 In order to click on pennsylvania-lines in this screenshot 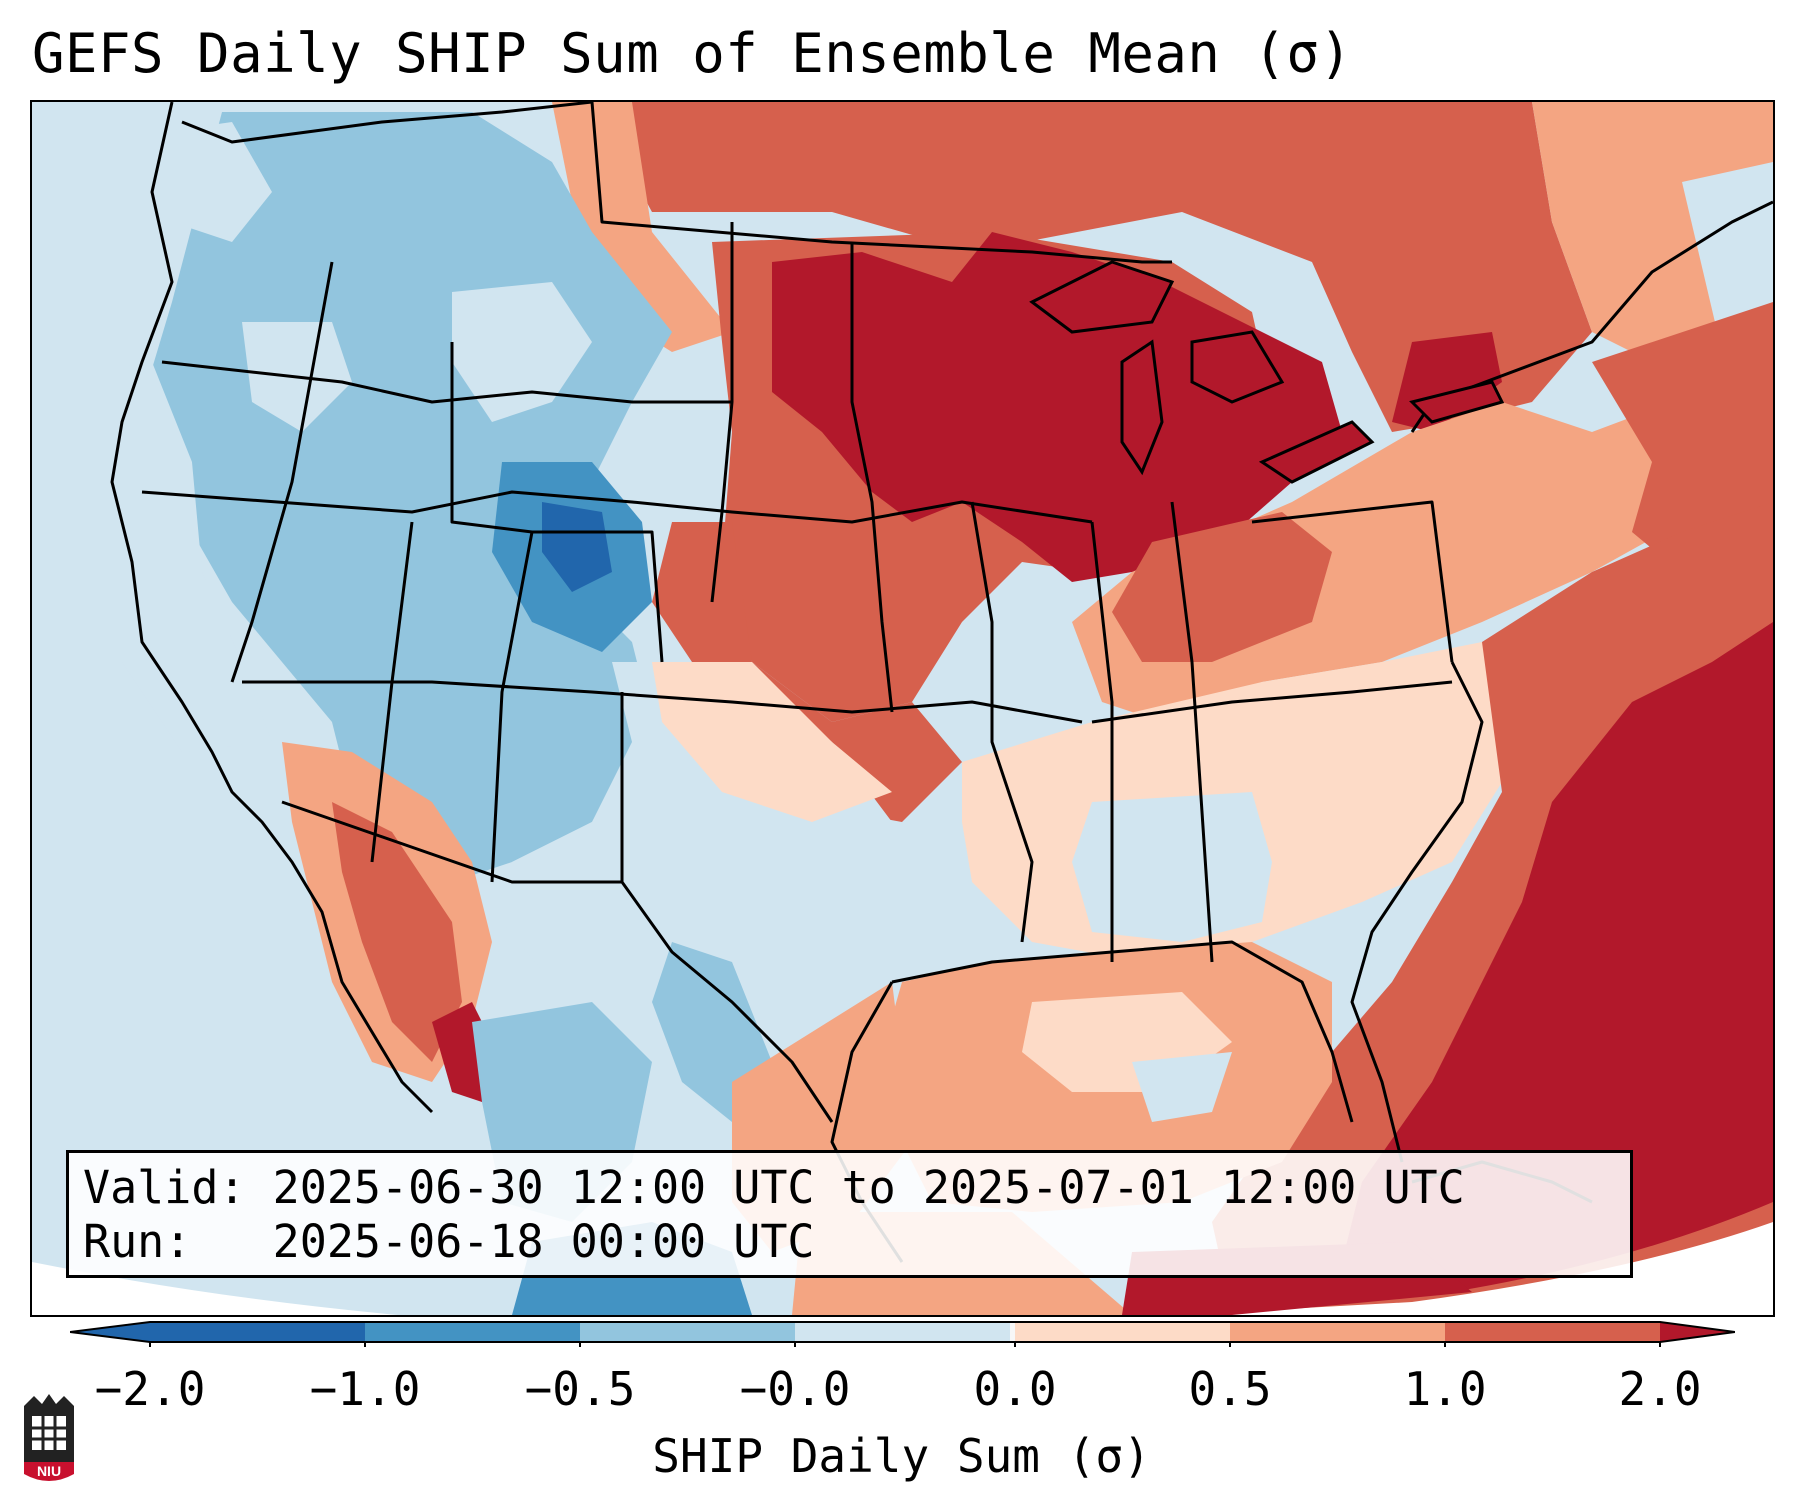, I will do `click(1352, 581)`.